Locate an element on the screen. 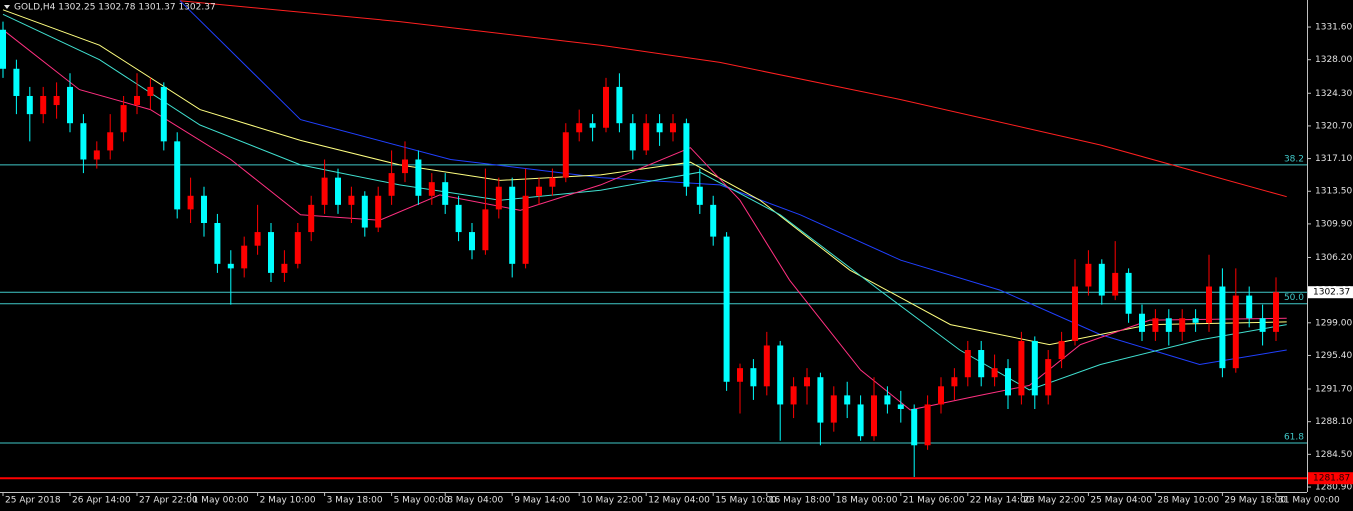  y-tick-label: 1324.30 is located at coordinates (1333, 94).